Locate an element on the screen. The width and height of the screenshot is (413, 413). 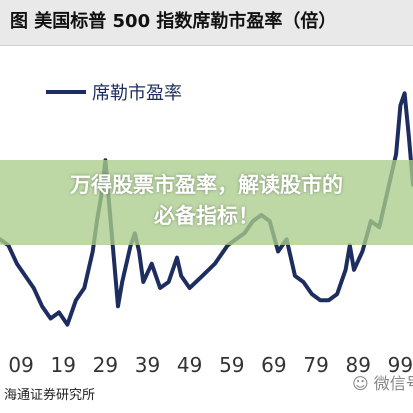
source-label: 海通证券研究所 is located at coordinates (50, 395).